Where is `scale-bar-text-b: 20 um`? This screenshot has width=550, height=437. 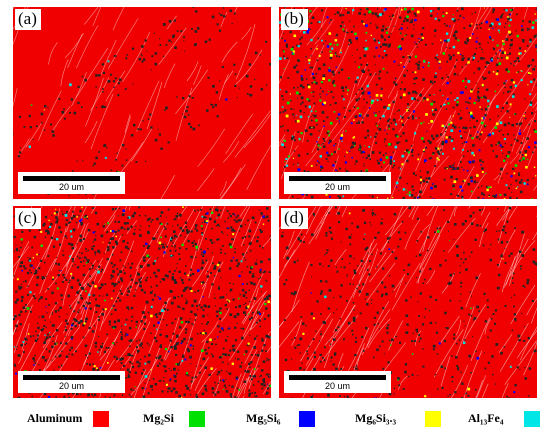 scale-bar-text-b: 20 um is located at coordinates (337, 187).